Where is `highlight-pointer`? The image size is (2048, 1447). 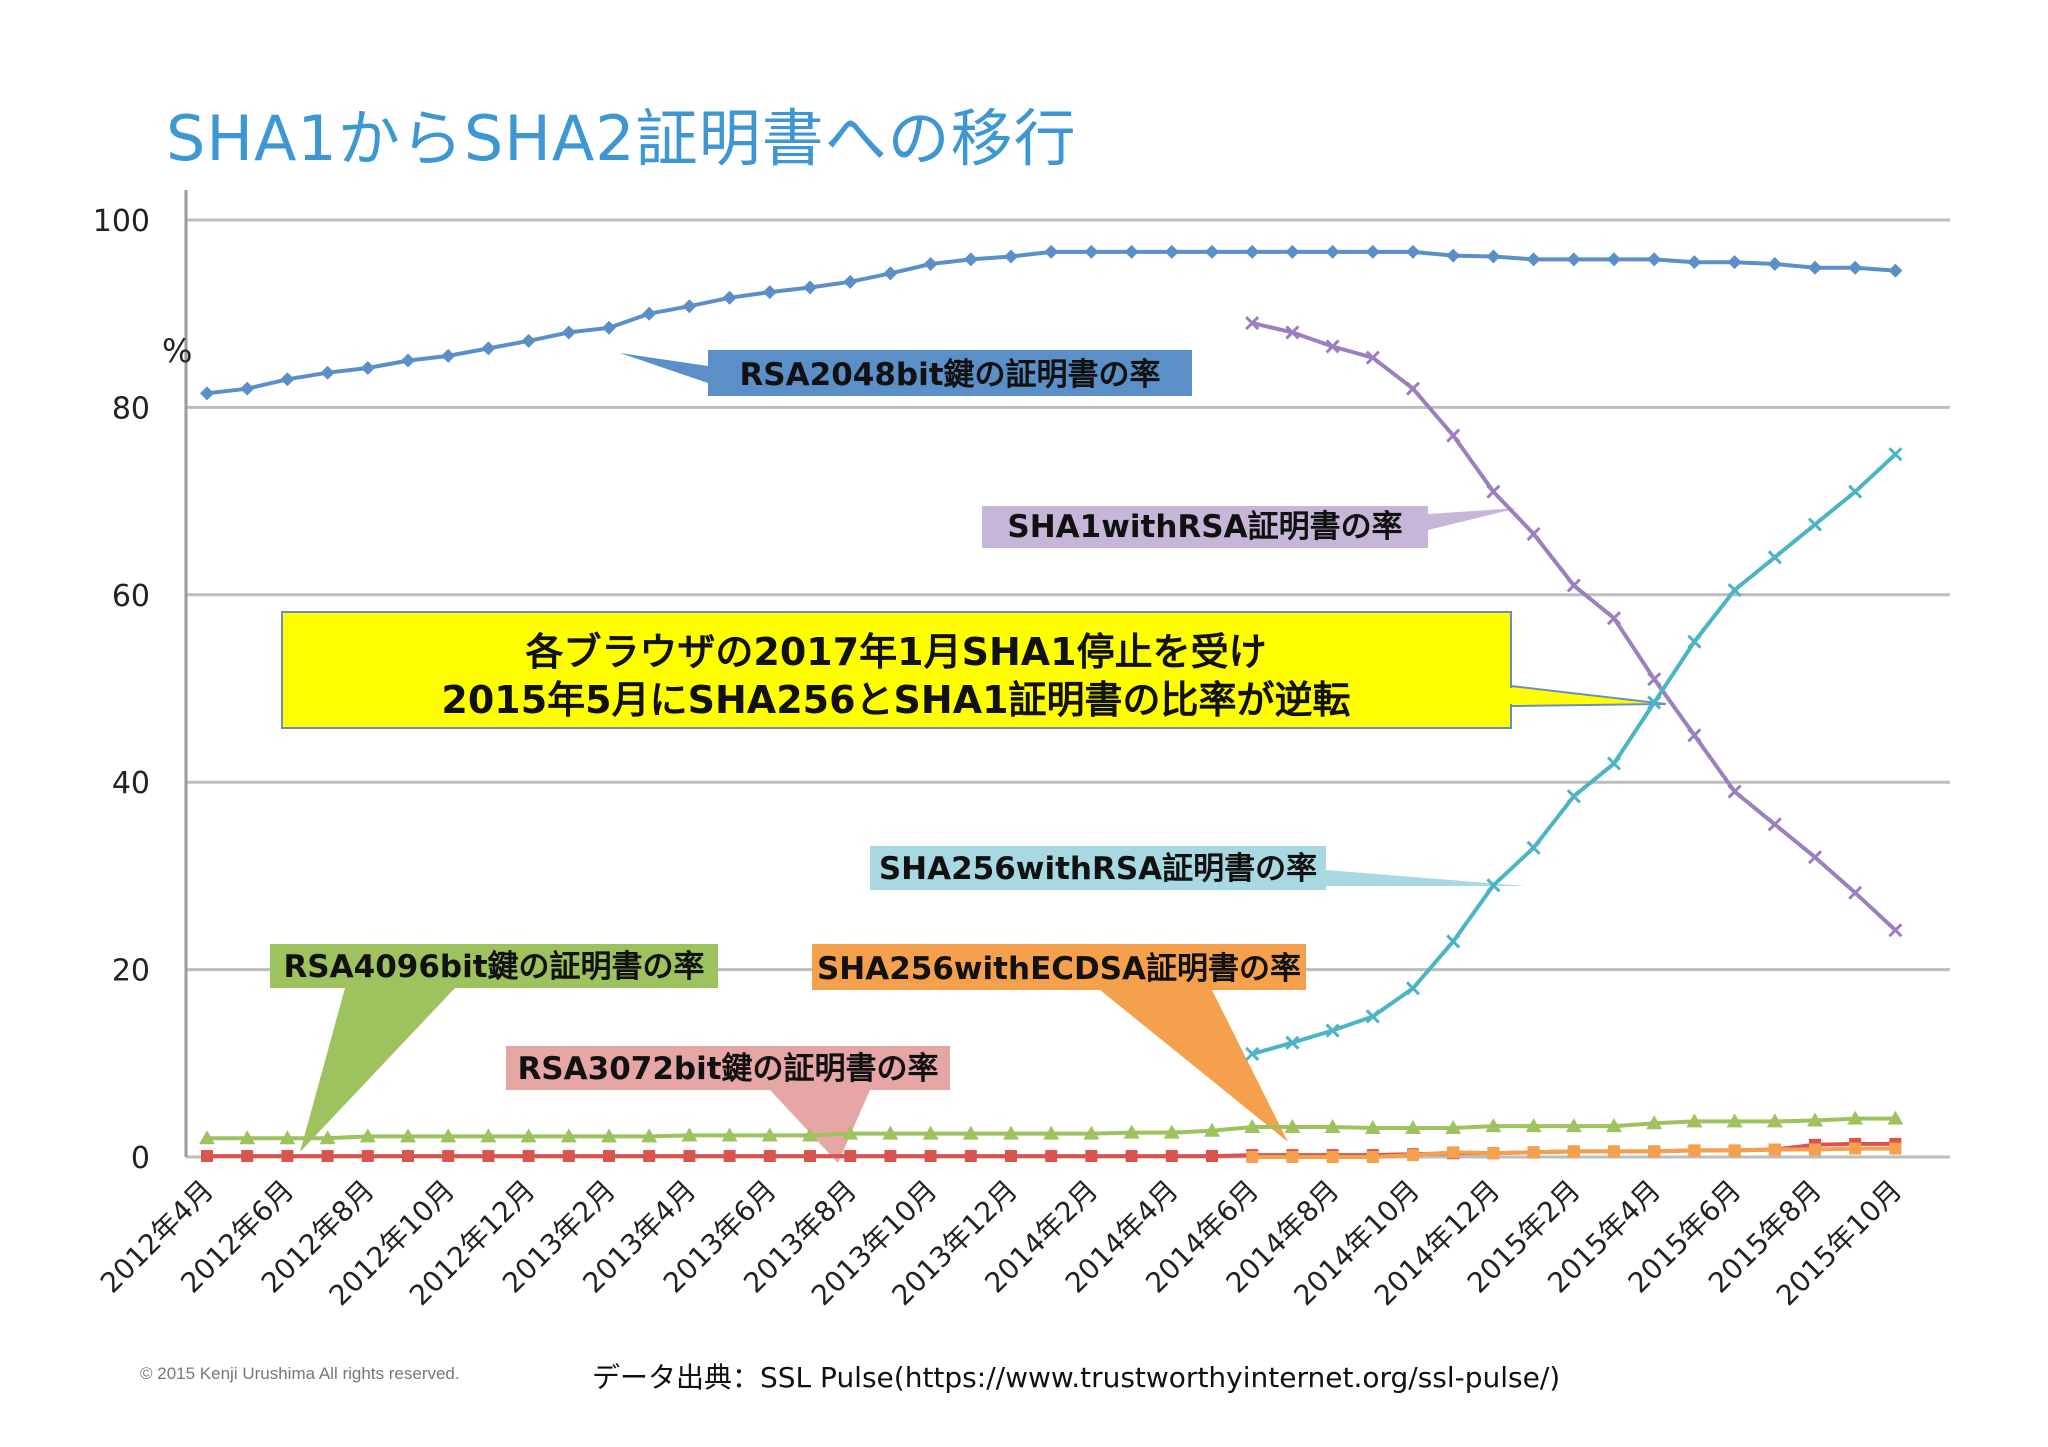 highlight-pointer is located at coordinates (1588, 696).